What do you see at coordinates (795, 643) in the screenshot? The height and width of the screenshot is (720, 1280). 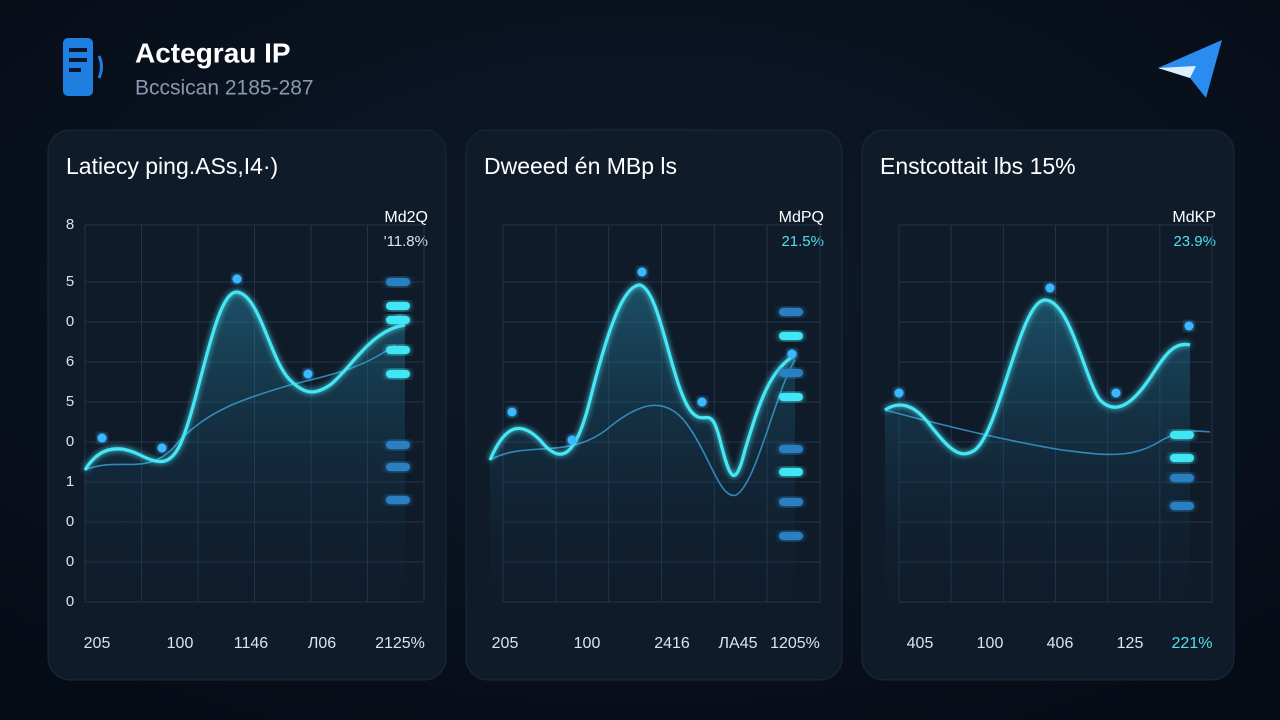 I see `x-axis-label: 1205%` at bounding box center [795, 643].